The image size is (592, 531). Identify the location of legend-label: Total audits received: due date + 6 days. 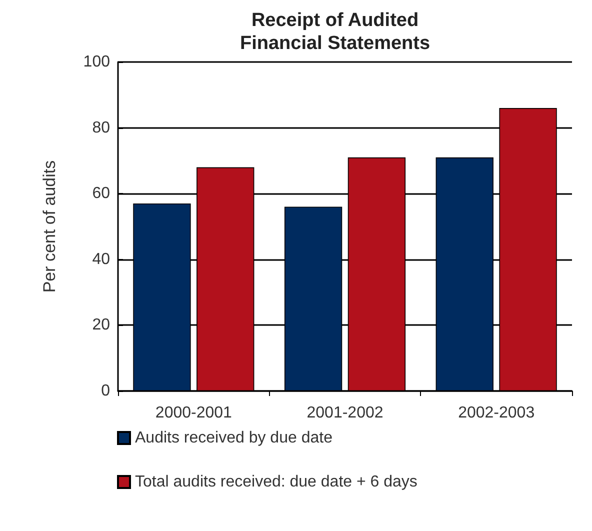
(276, 482).